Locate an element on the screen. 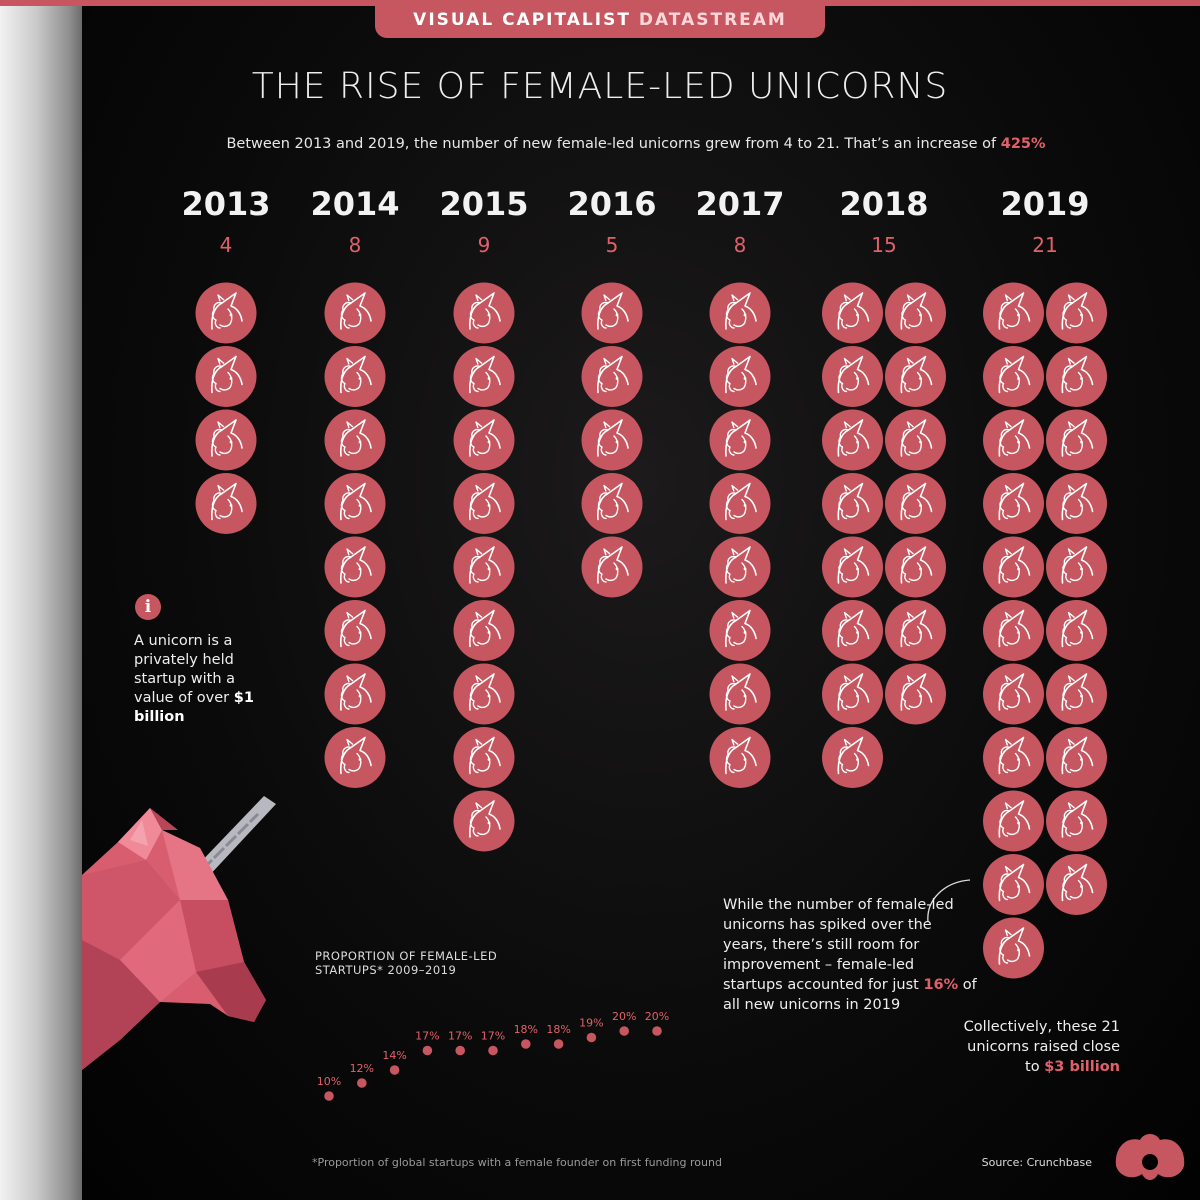 The image size is (1200, 1200). year-column-2016: 2016 5 is located at coordinates (612, 391).